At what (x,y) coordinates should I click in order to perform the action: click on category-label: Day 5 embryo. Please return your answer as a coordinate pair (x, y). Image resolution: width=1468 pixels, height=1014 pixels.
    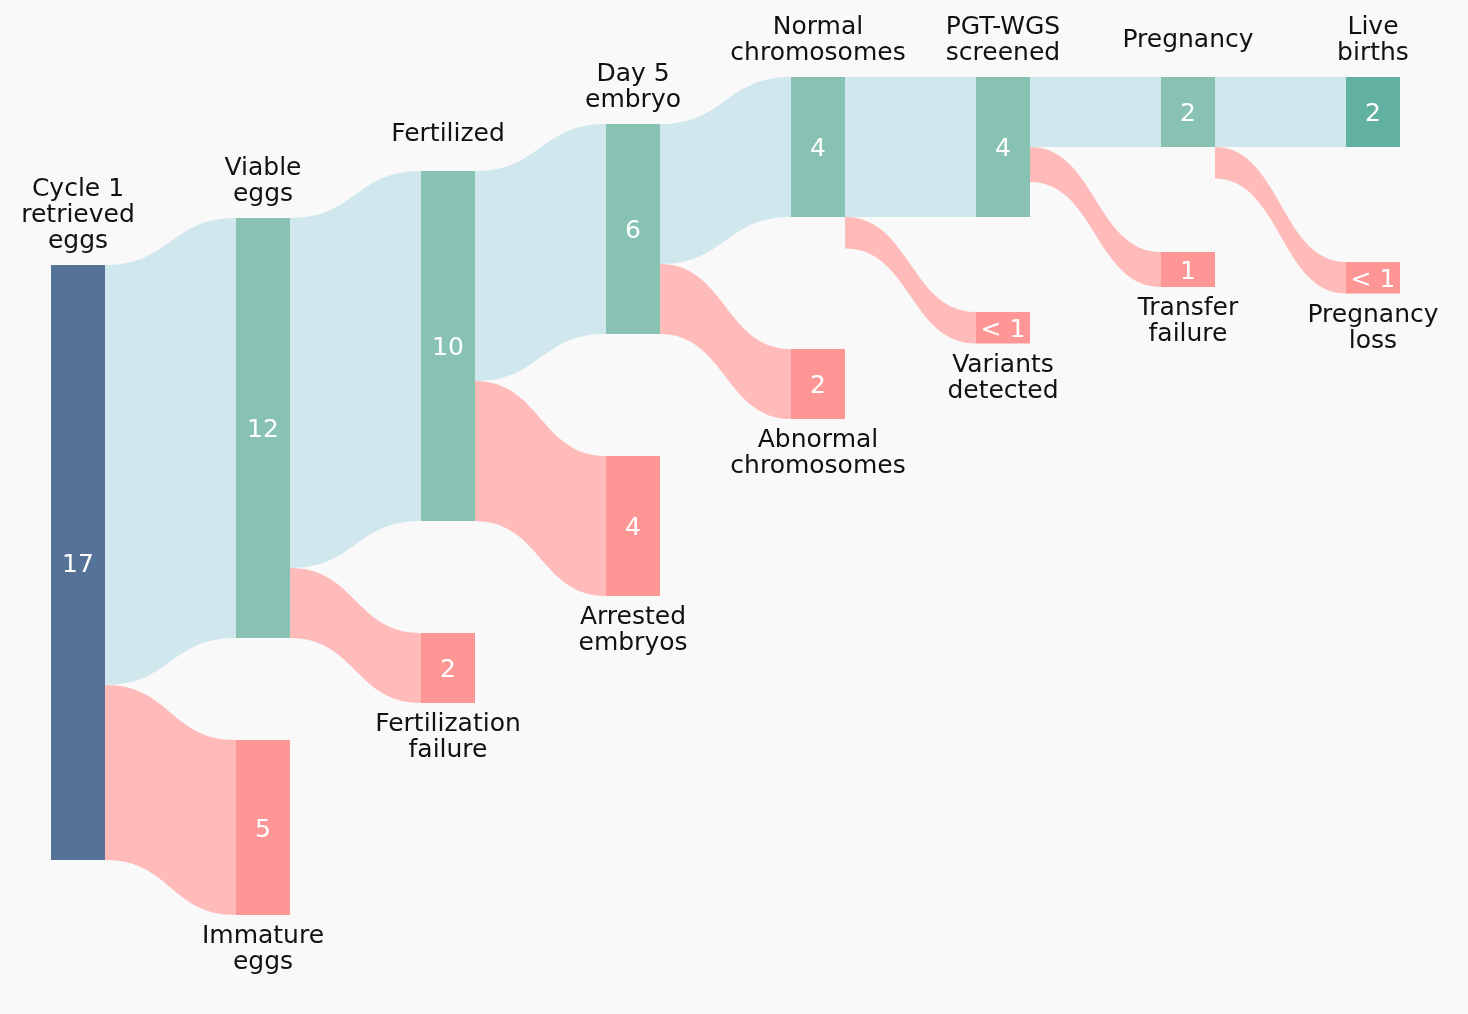
    Looking at the image, I should click on (633, 85).